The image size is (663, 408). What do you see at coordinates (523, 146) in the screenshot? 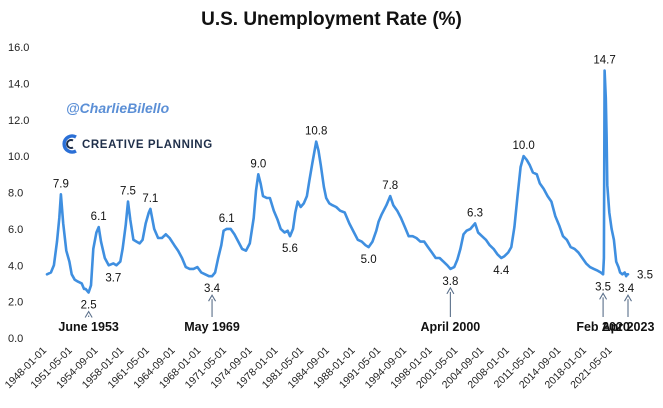
I see `value-label: 10.0` at bounding box center [523, 146].